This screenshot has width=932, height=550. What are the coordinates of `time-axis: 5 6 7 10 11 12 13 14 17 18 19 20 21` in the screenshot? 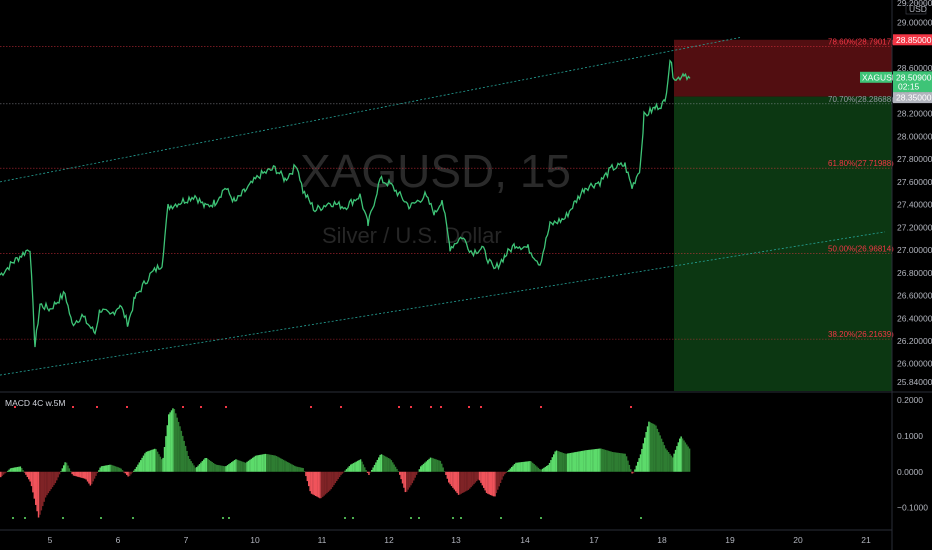 It's located at (459, 540).